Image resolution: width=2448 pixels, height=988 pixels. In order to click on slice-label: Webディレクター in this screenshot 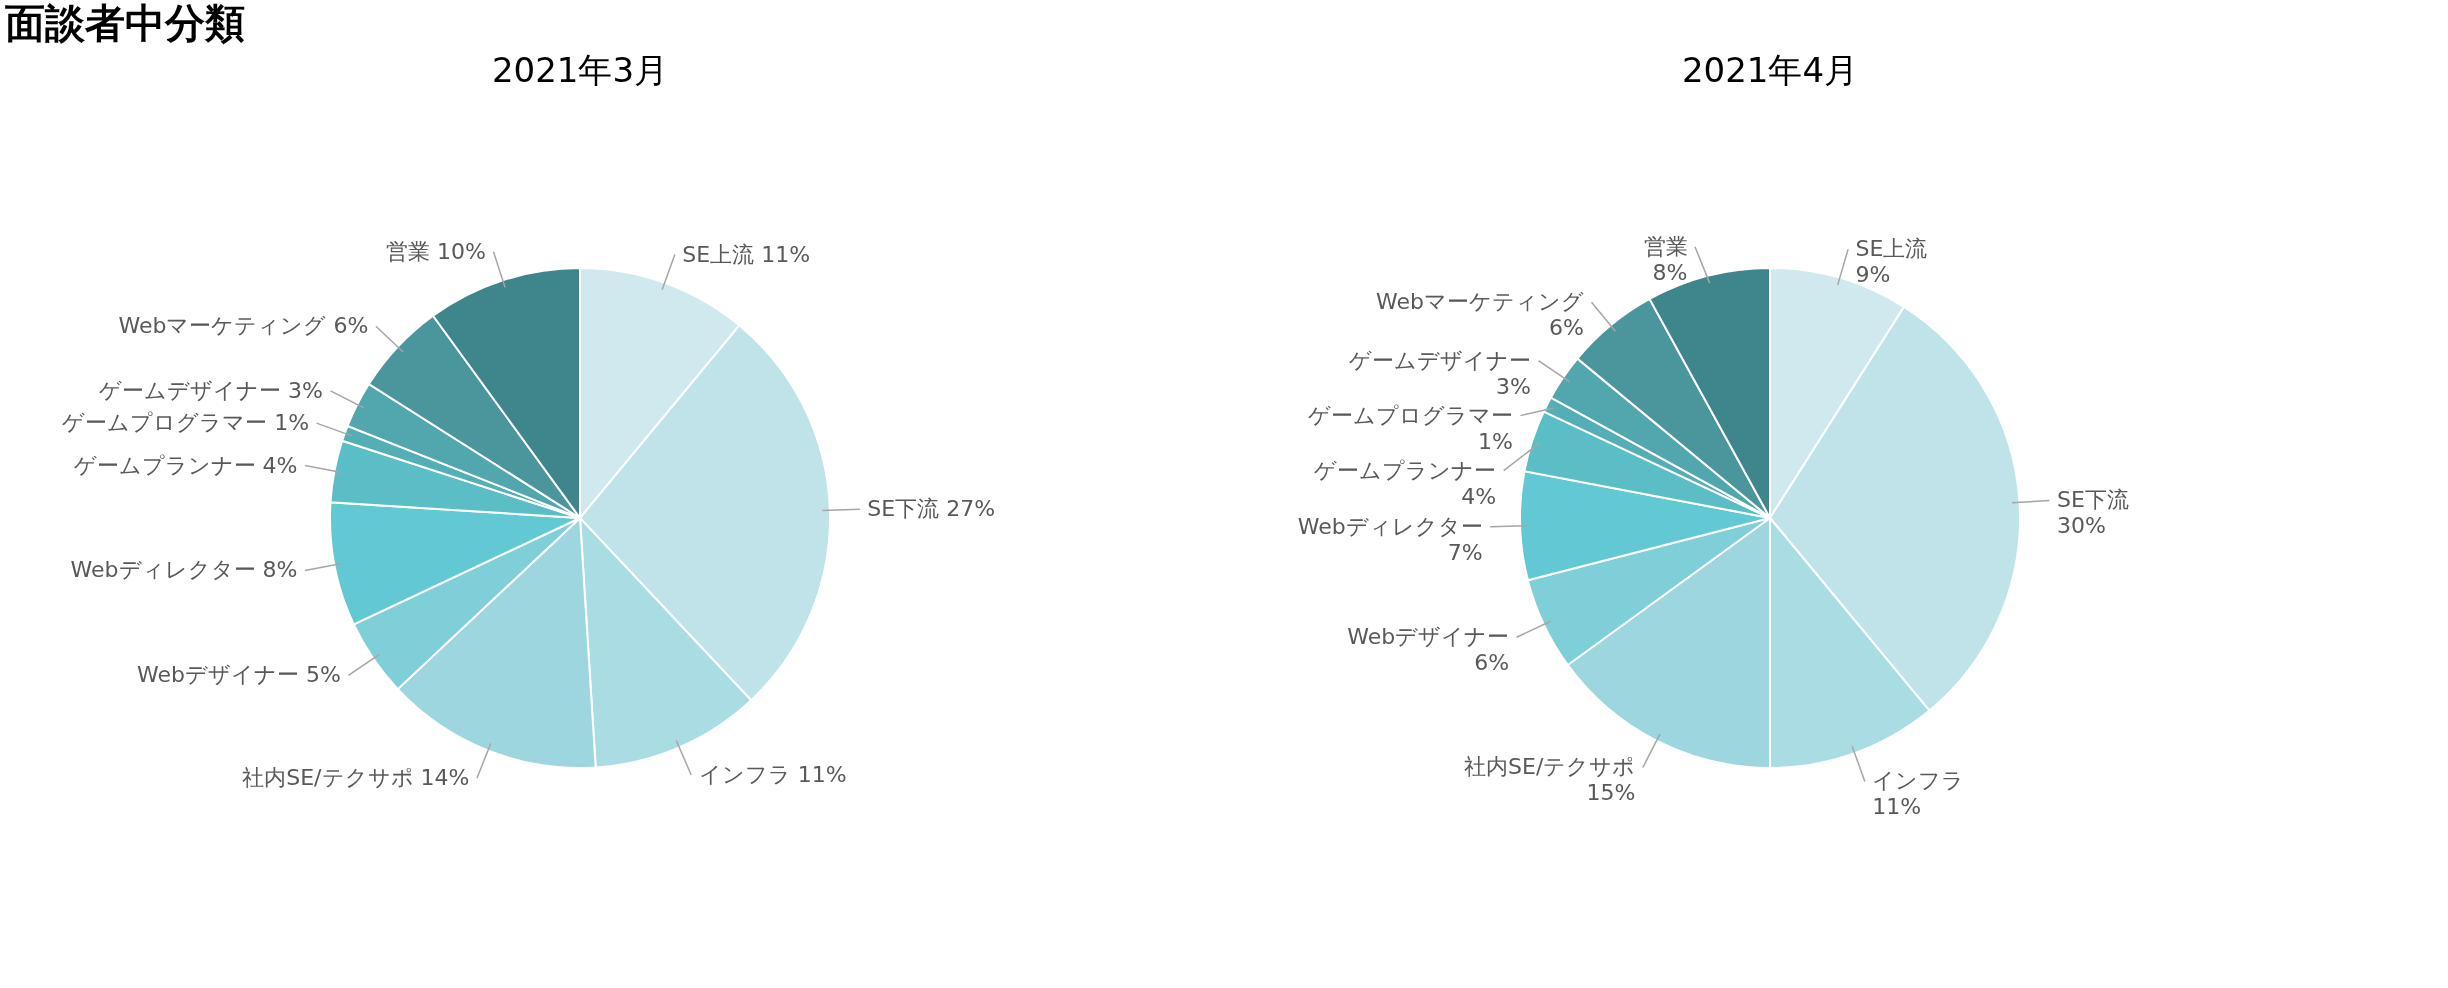, I will do `click(1390, 526)`.